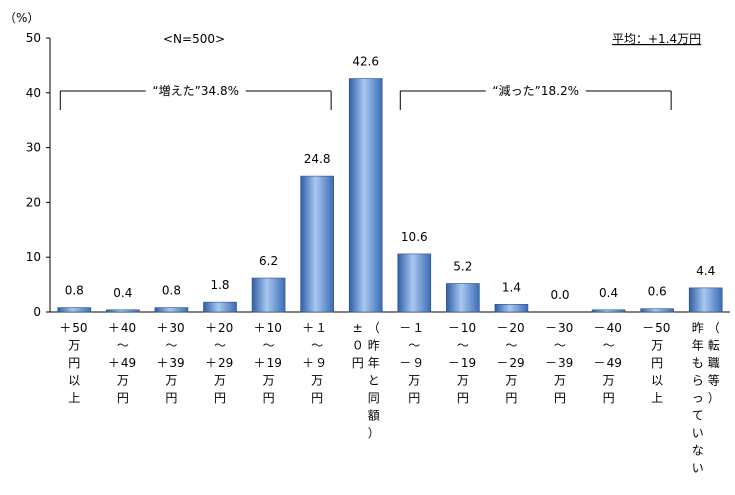 Image resolution: width=735 pixels, height=495 pixels. Describe the element at coordinates (358, 328) in the screenshot. I see `category-label-part: ±` at that location.